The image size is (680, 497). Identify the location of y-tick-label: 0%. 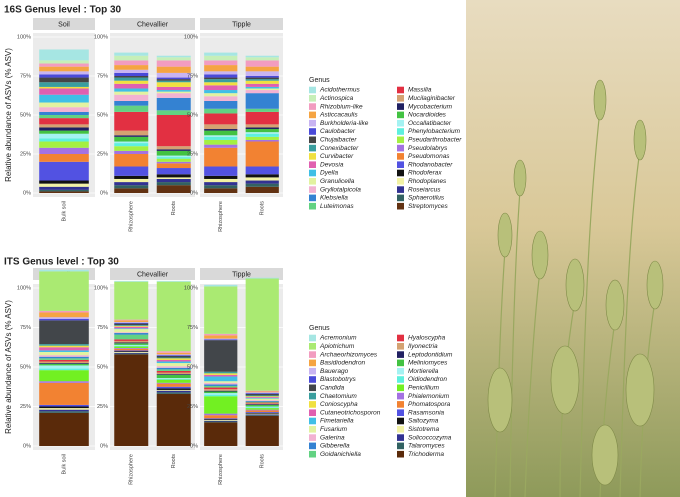
(27, 193).